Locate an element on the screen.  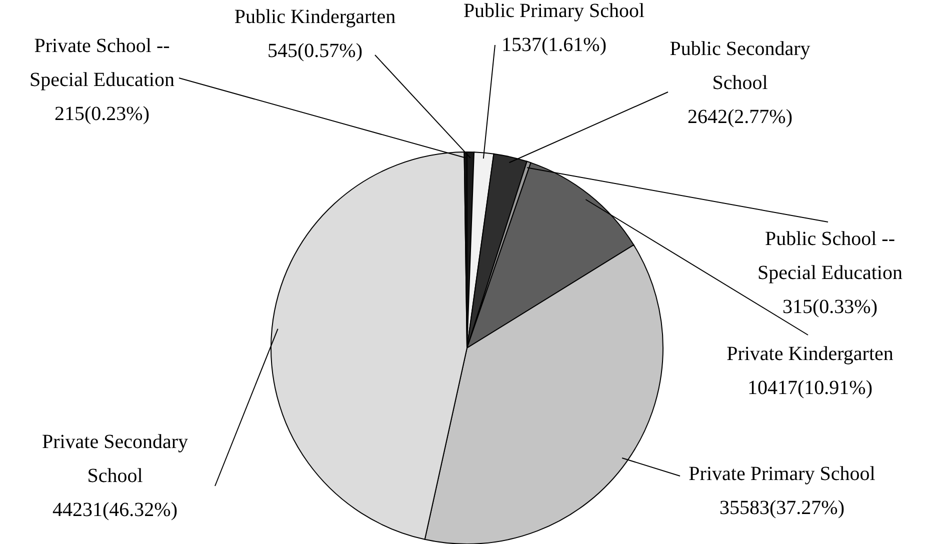
data-label: 10417(10.91%) is located at coordinates (810, 388).